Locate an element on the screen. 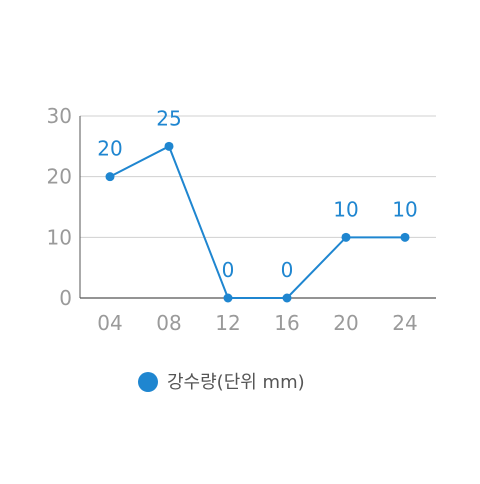  x-tick-04: 04 is located at coordinates (109, 323).